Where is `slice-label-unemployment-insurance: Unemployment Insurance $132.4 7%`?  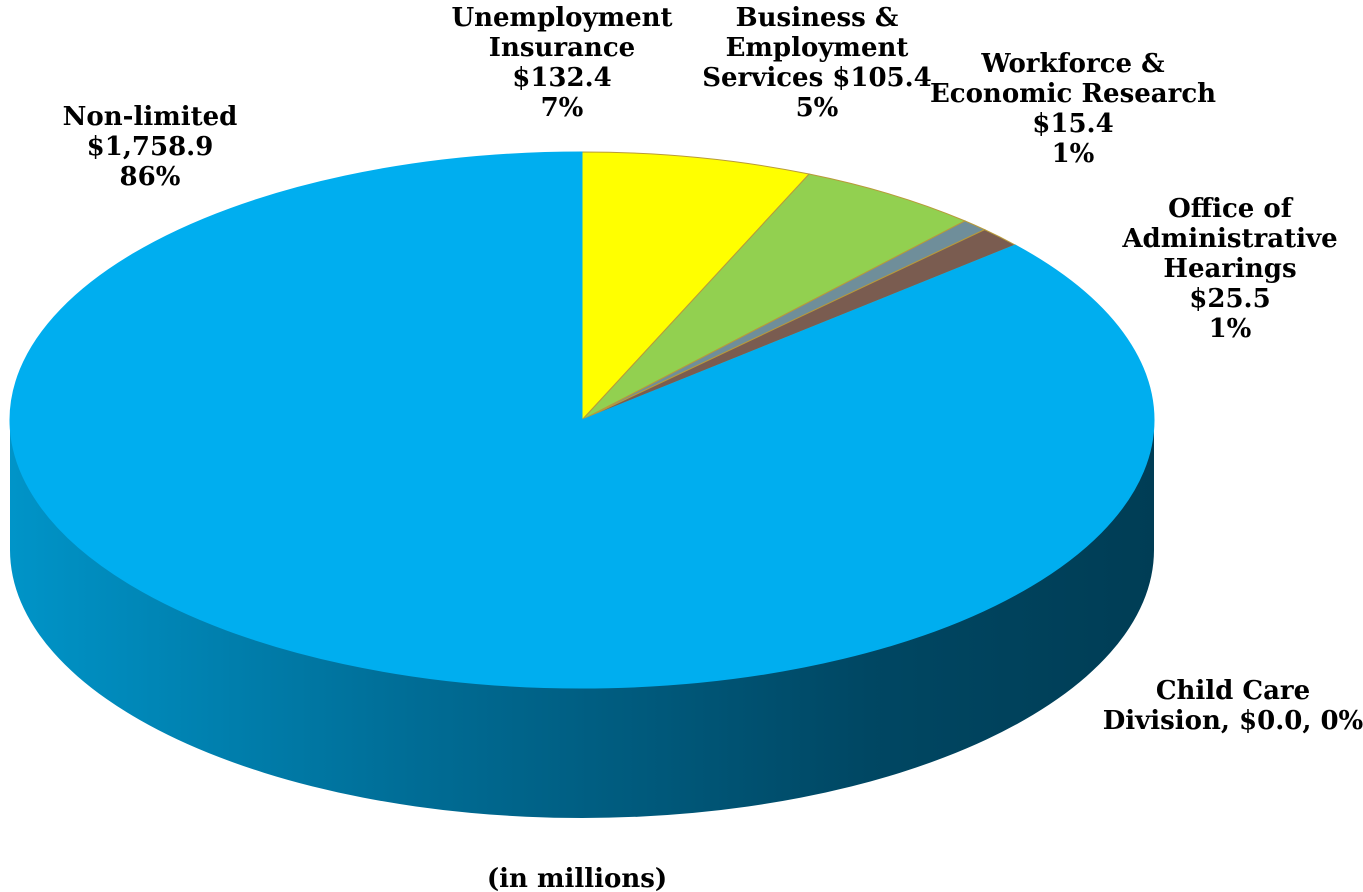
slice-label-unemployment-insurance: Unemployment Insurance $132.4 7% is located at coordinates (561, 63).